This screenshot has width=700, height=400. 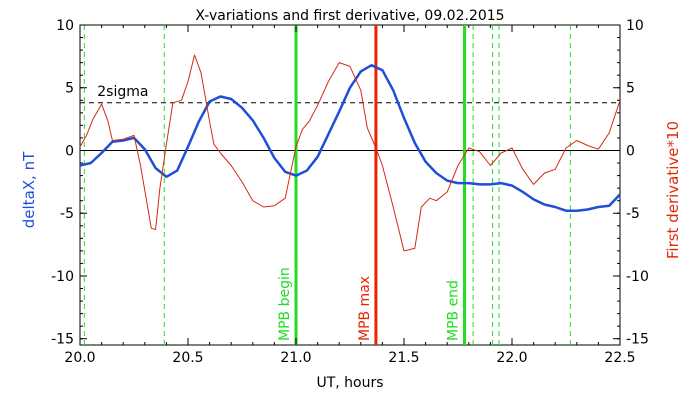 What do you see at coordinates (62, 277) in the screenshot?
I see `y-tick-label-left: -10` at bounding box center [62, 277].